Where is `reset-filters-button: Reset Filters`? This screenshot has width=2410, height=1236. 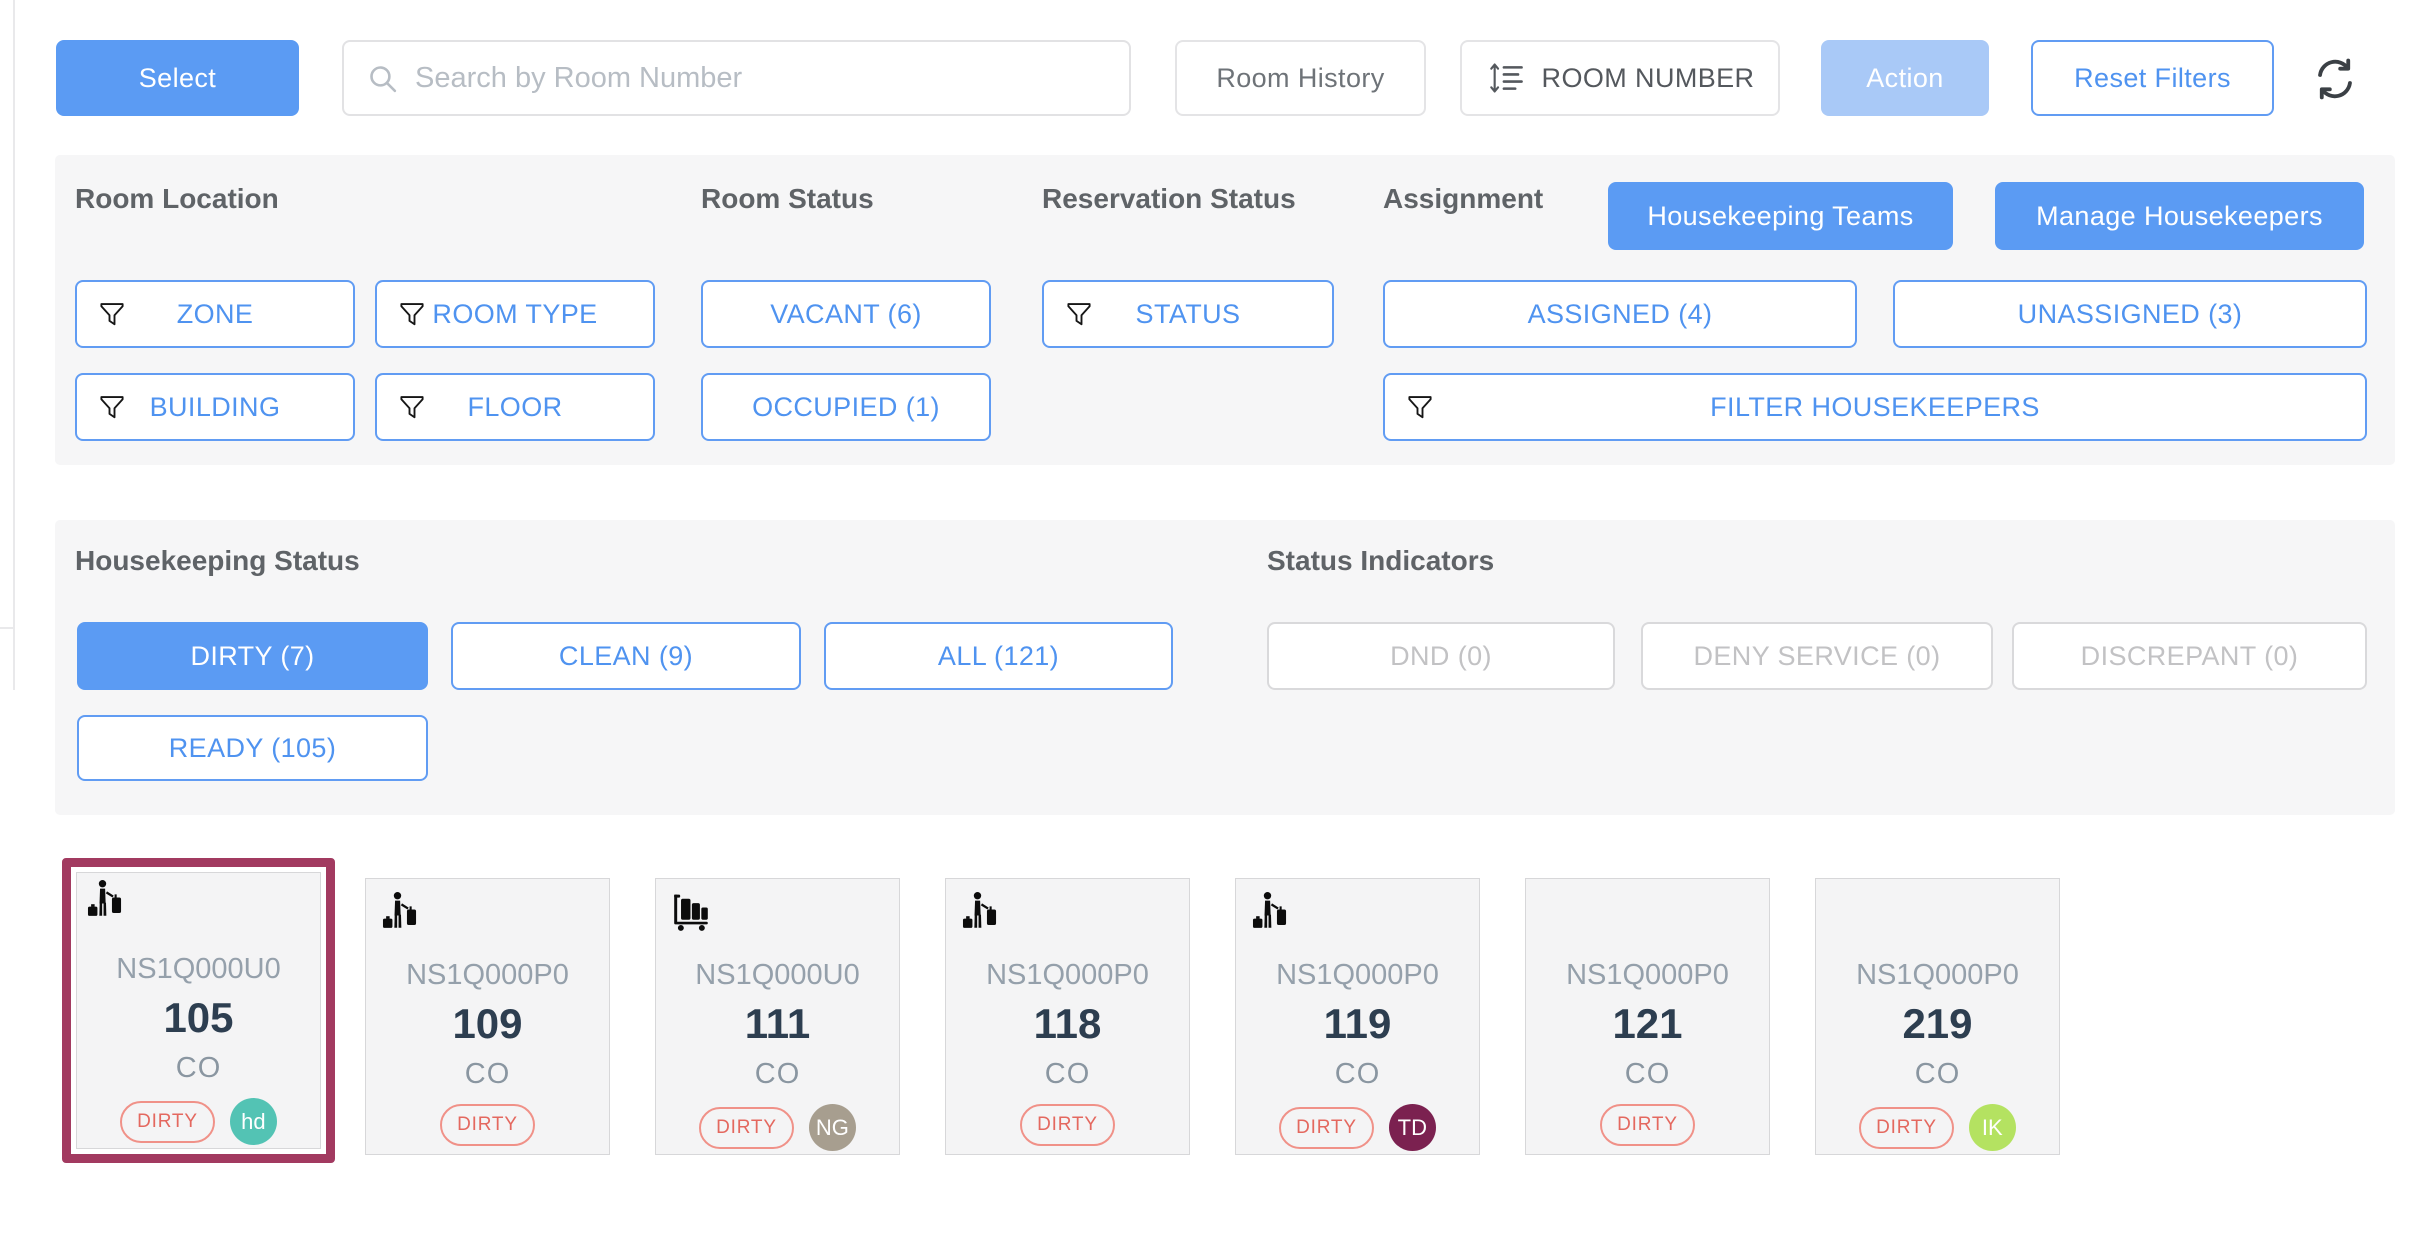
reset-filters-button: Reset Filters is located at coordinates (2152, 78).